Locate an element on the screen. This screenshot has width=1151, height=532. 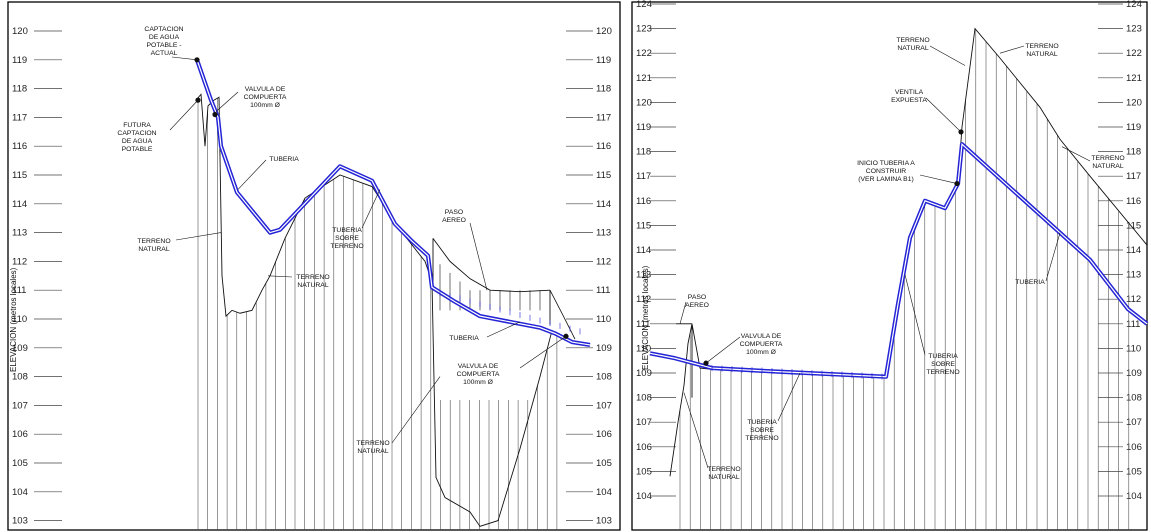
annotation-terreno-1-line-0: TERRENO is located at coordinates (153, 241).